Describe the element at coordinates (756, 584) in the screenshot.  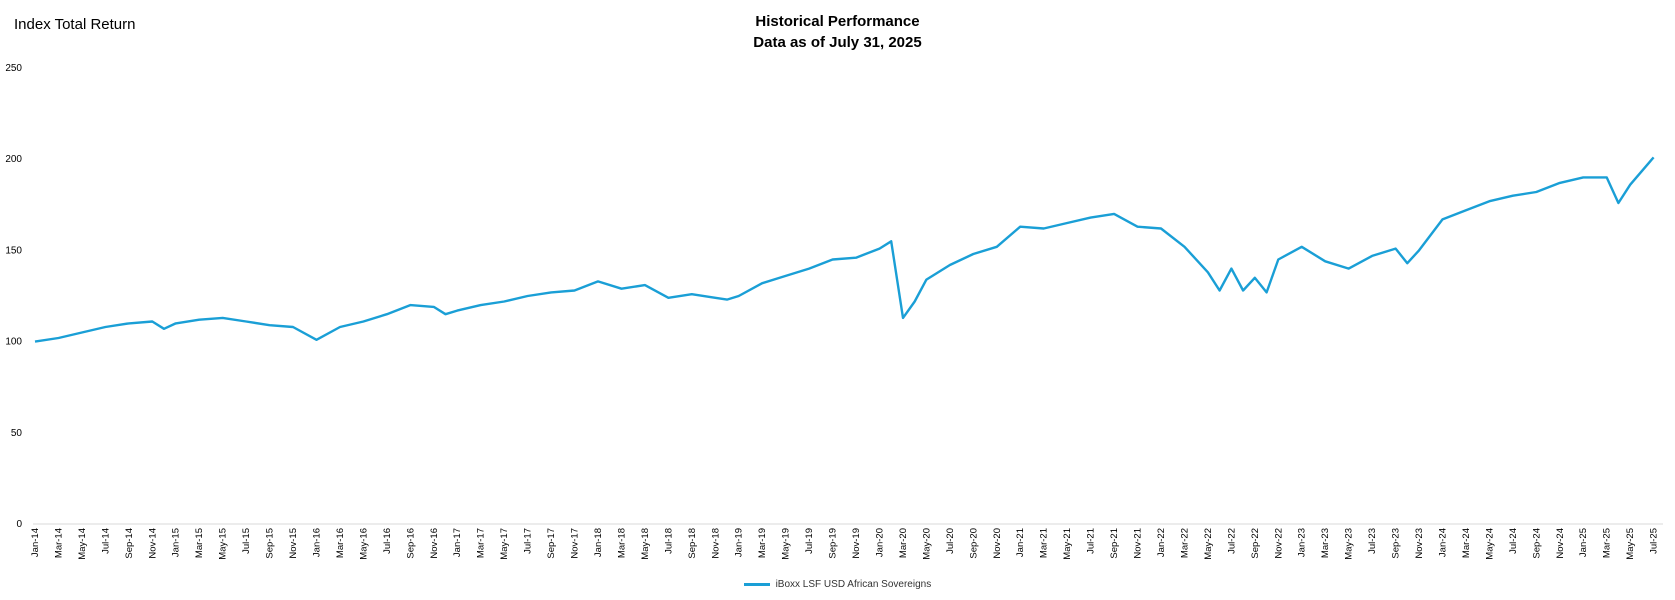
I see `legend-swatch` at that location.